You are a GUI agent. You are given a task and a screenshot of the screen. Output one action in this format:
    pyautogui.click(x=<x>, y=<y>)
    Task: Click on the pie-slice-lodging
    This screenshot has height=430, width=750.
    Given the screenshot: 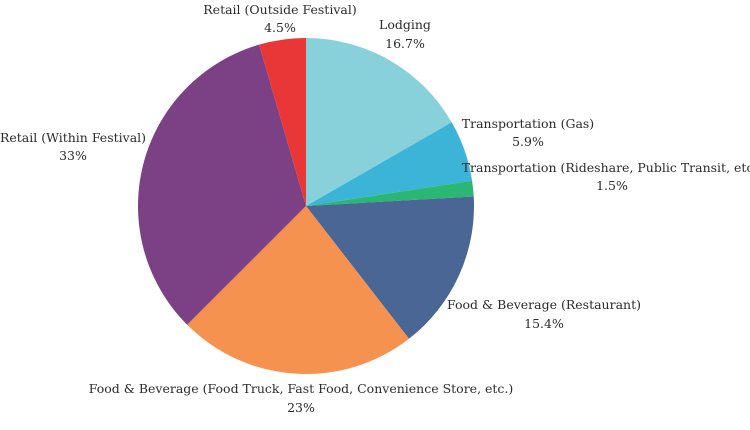 What is the action you would take?
    pyautogui.click(x=379, y=122)
    